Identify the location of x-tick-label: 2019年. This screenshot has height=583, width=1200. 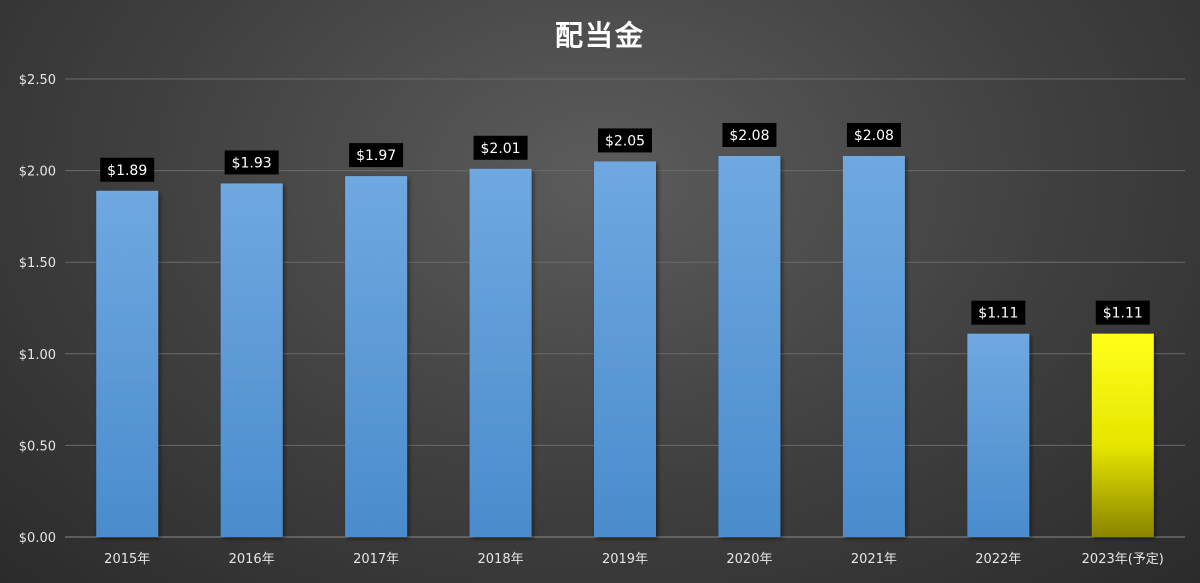
(625, 559).